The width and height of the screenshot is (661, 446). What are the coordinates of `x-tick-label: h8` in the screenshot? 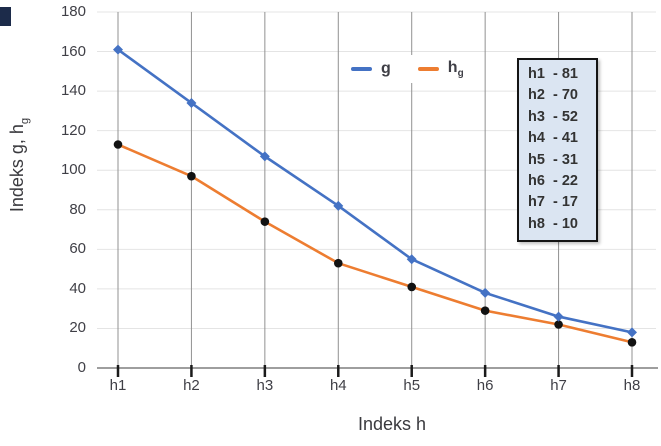 It's located at (632, 385).